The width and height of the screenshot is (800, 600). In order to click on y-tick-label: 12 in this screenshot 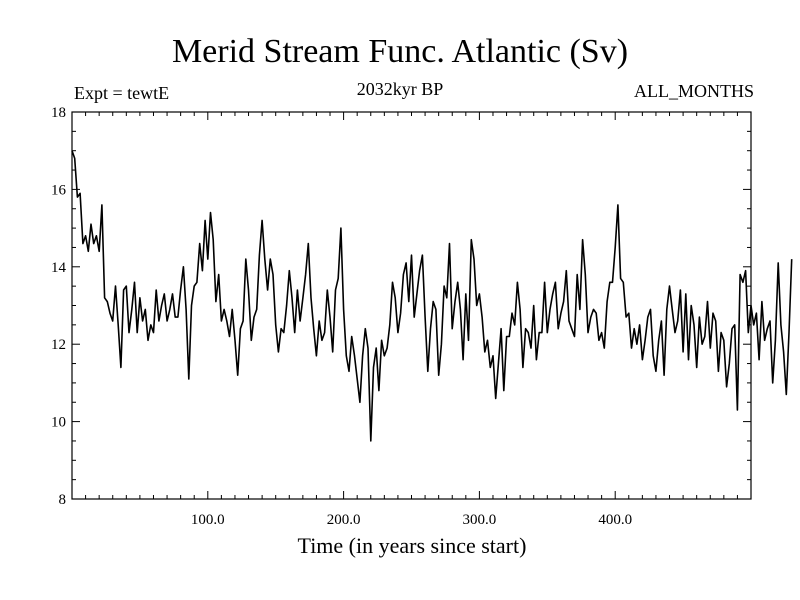, I will do `click(58, 345)`.